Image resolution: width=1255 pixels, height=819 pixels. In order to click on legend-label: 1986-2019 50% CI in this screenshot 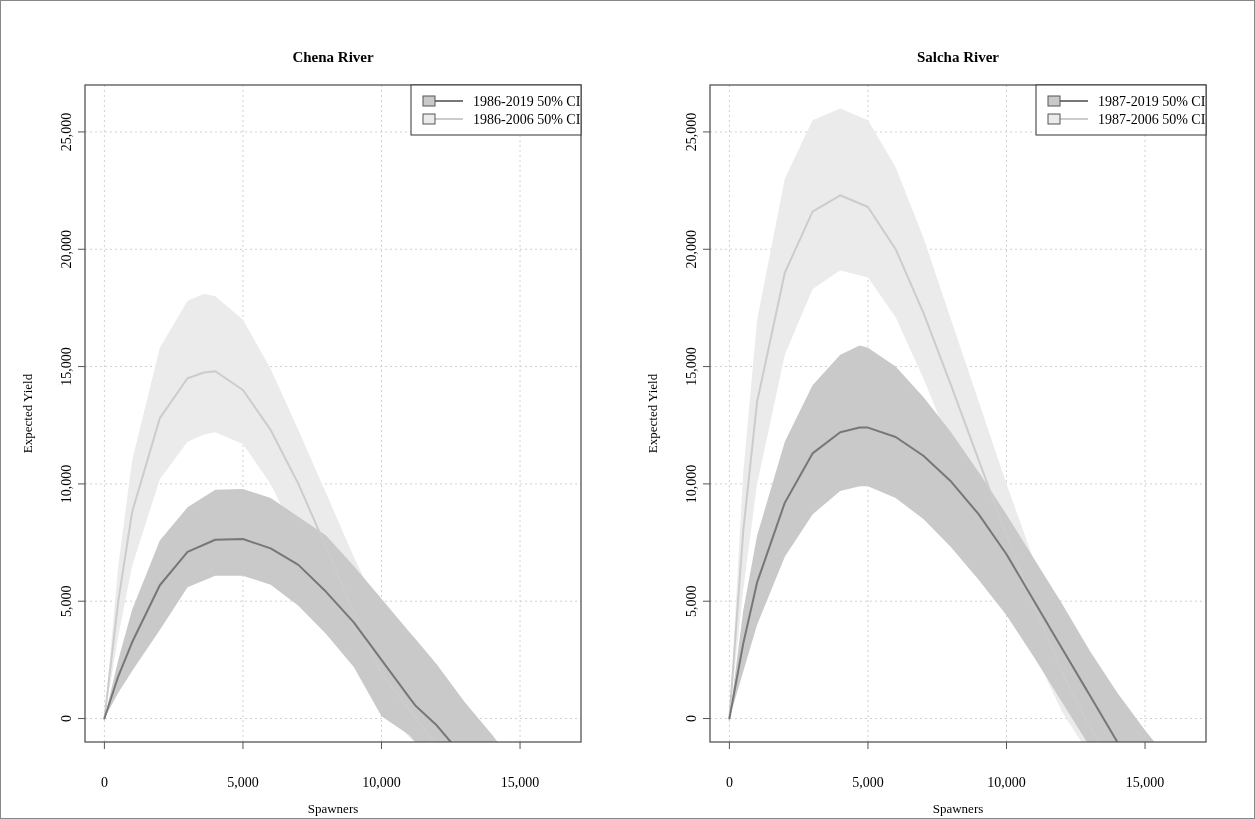, I will do `click(527, 101)`.